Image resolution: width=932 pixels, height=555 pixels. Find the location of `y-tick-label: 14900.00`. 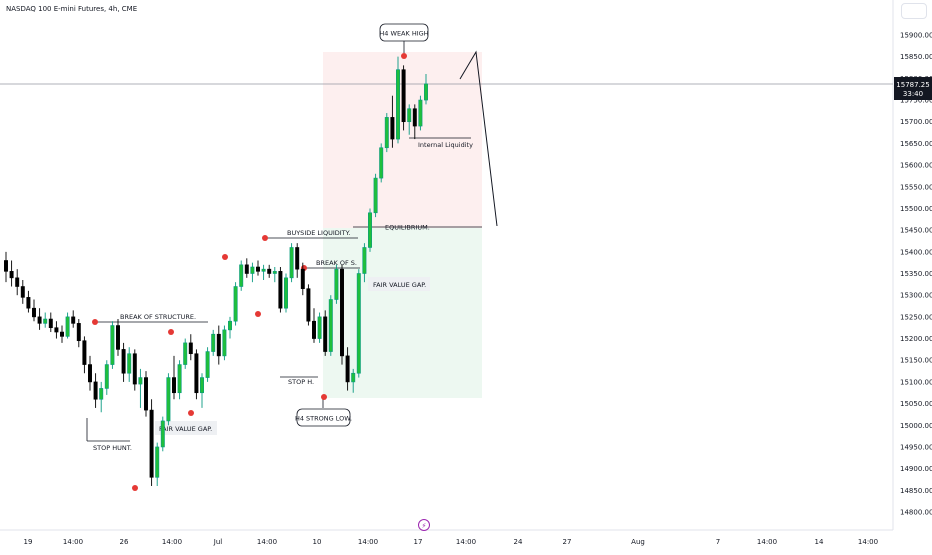

y-tick-label: 14900.00 is located at coordinates (916, 469).